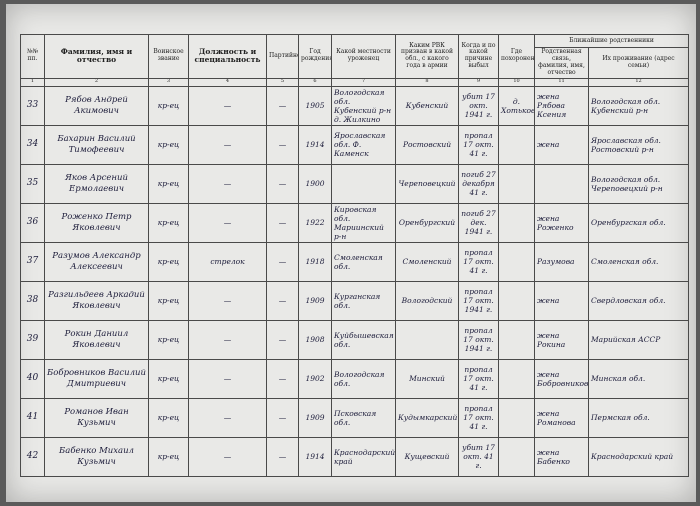 The width and height of the screenshot is (700, 506). Describe the element at coordinates (32, 105) in the screenshot. I see `record-number: 33` at that location.